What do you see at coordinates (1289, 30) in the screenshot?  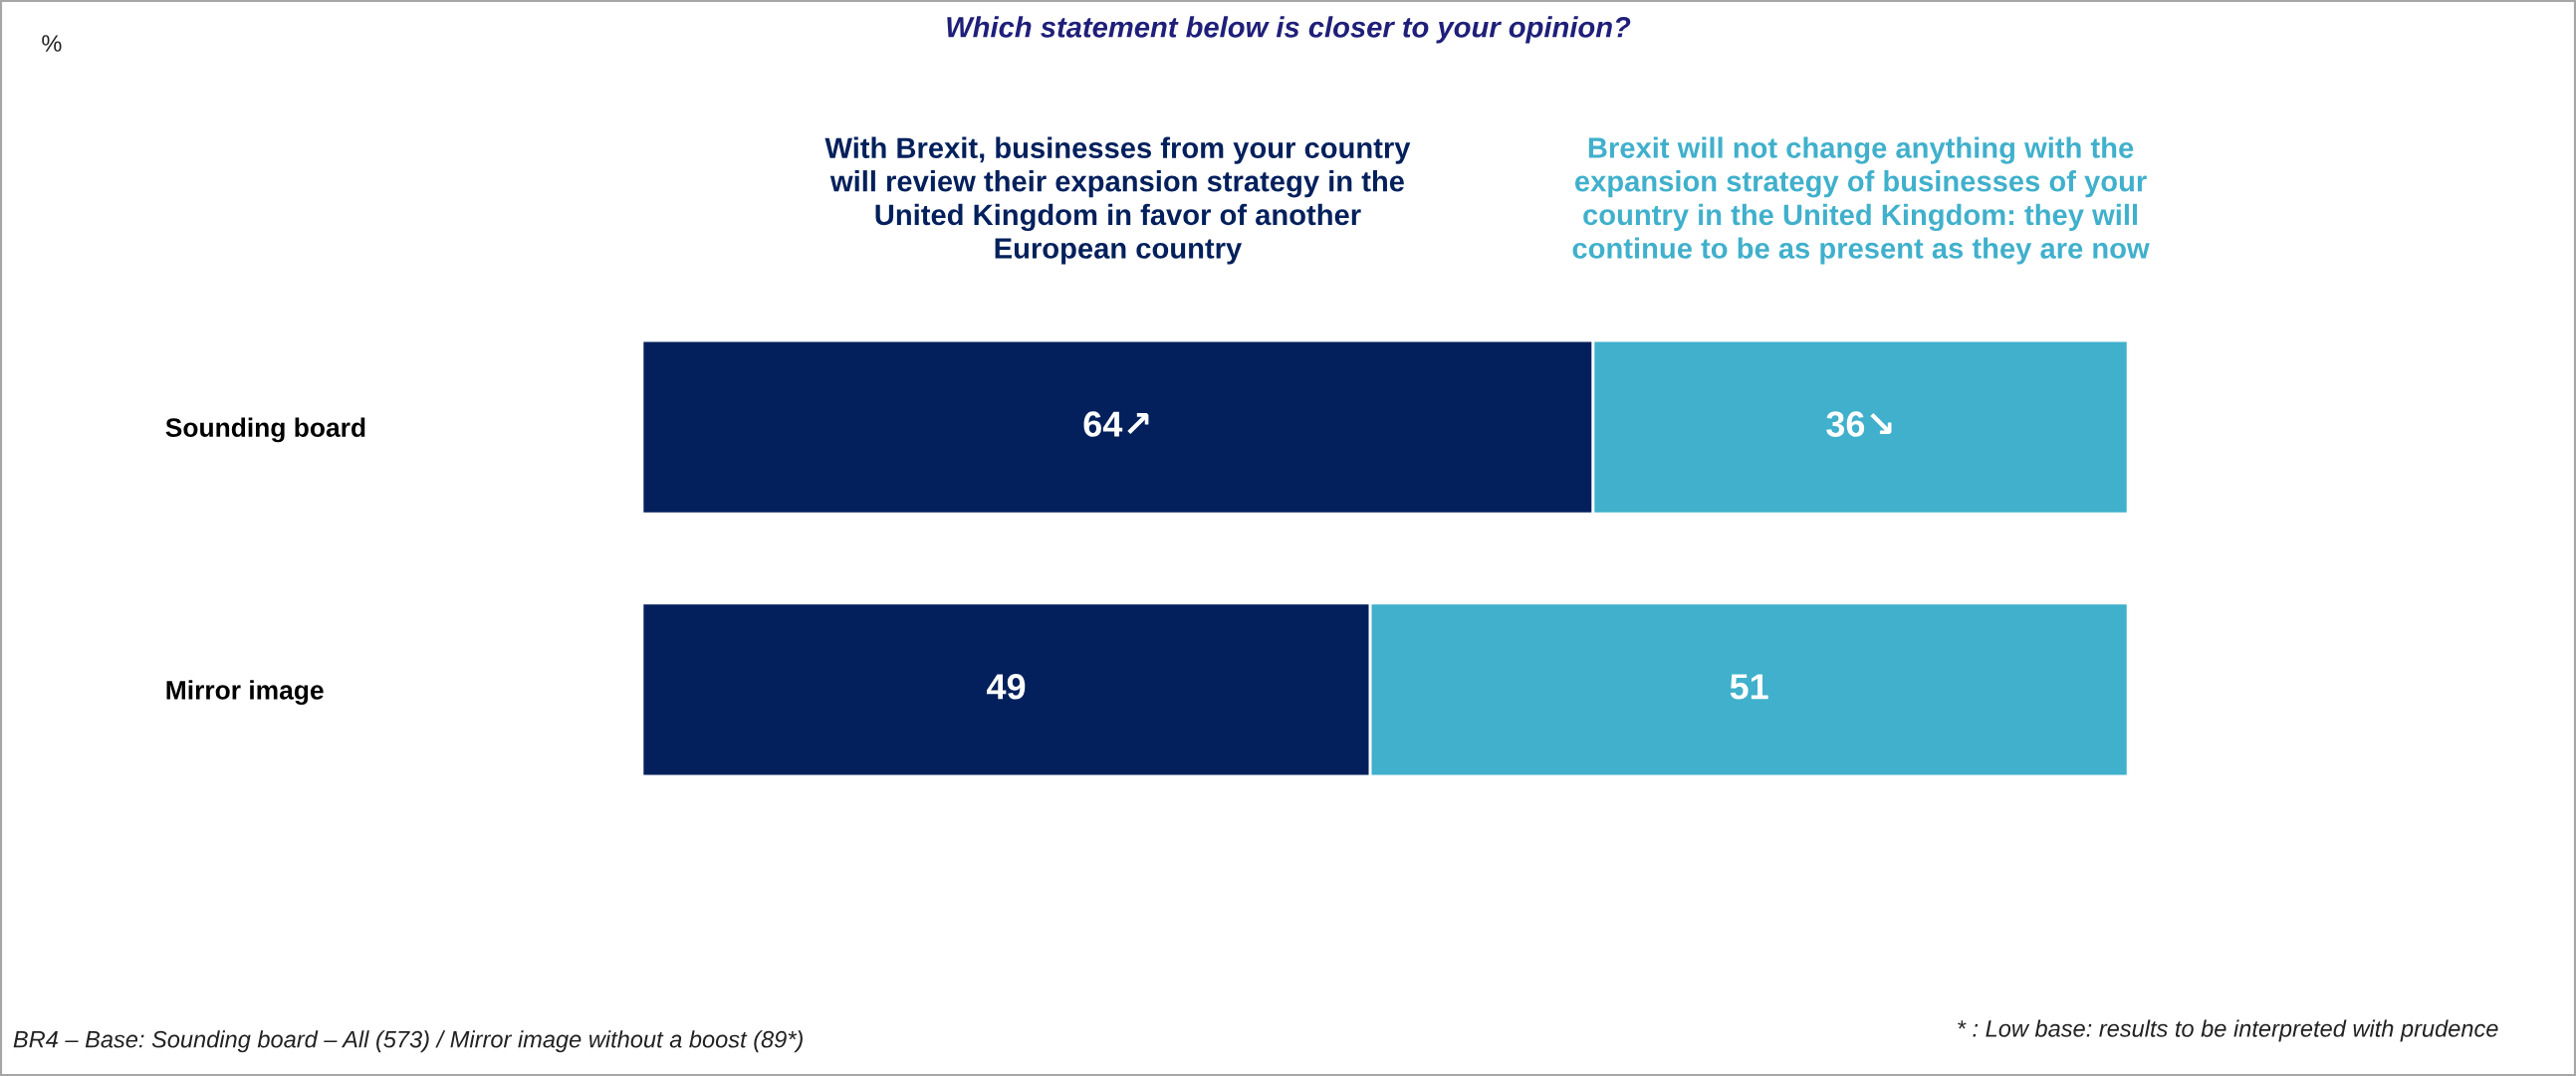 I see `chart-title: Which statement below is closer to your opinion?` at bounding box center [1289, 30].